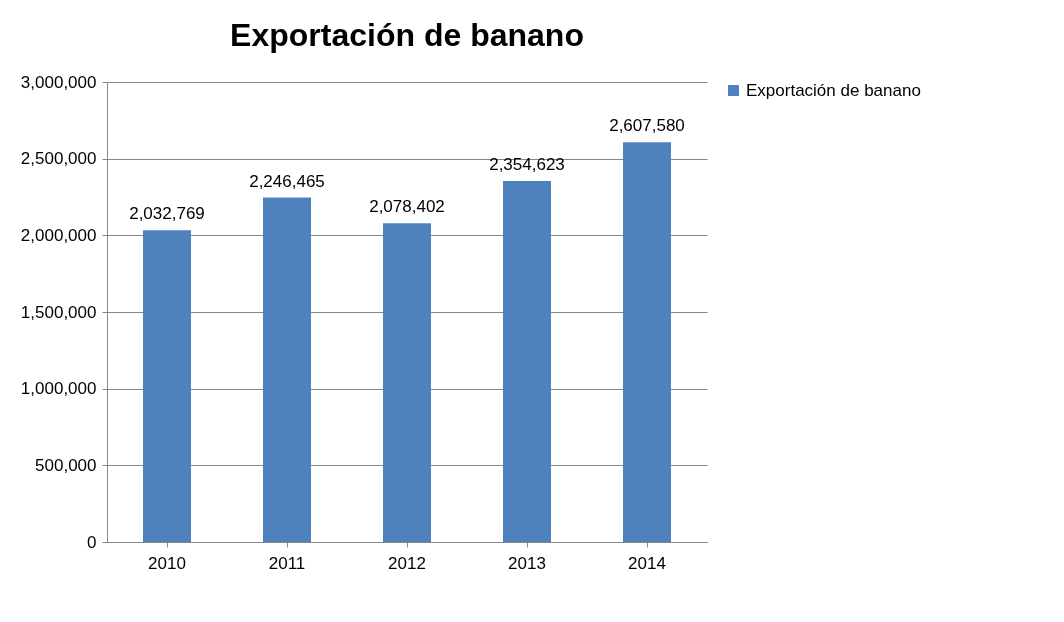  What do you see at coordinates (66, 465) in the screenshot?
I see `y-tick-label: 500,000` at bounding box center [66, 465].